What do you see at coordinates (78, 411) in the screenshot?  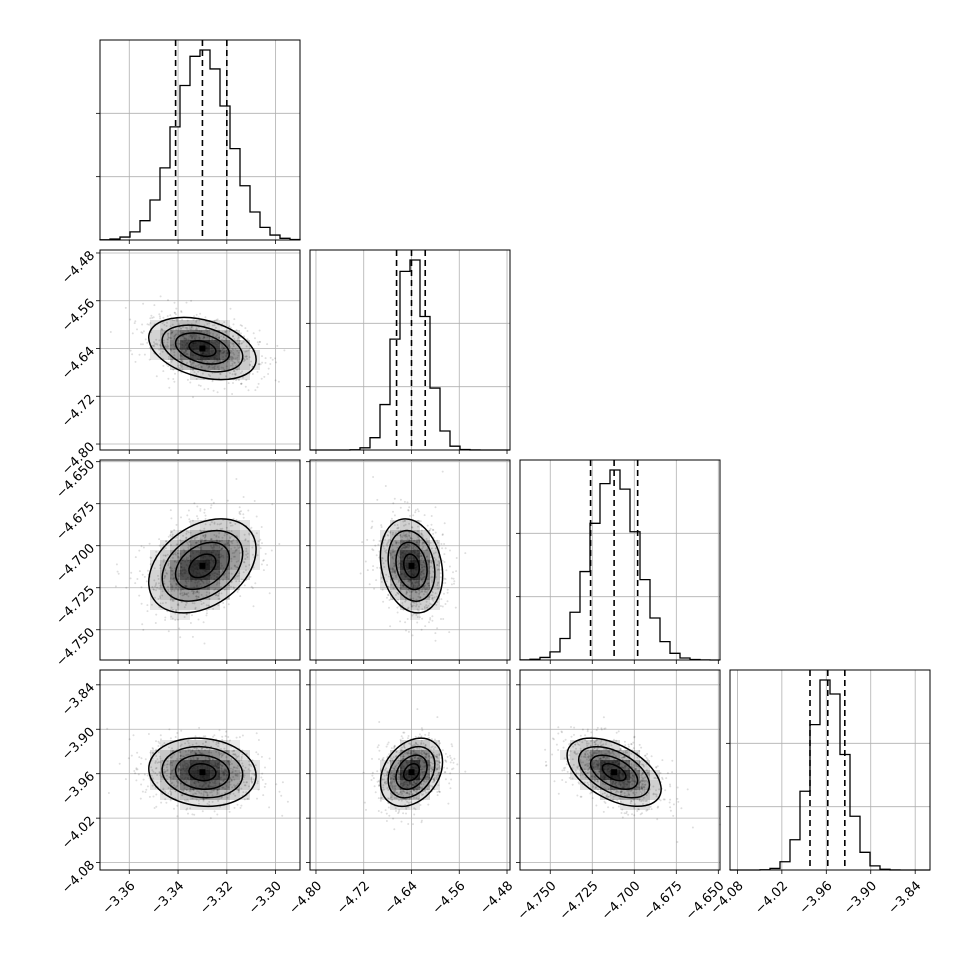 I see `y-tick-label: −4.72` at bounding box center [78, 411].